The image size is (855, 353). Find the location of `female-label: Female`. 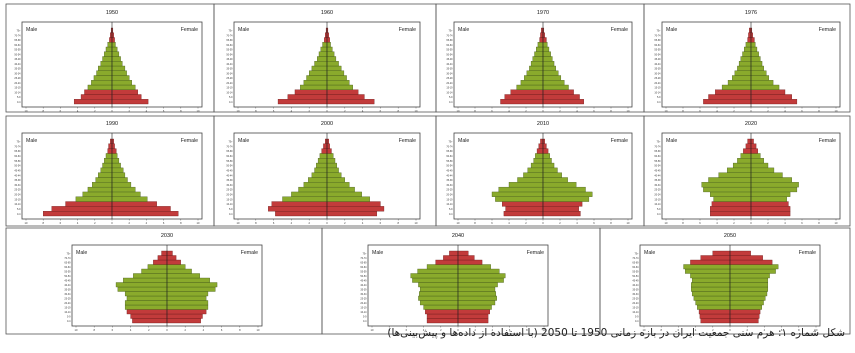

female-label: Female is located at coordinates (535, 253).